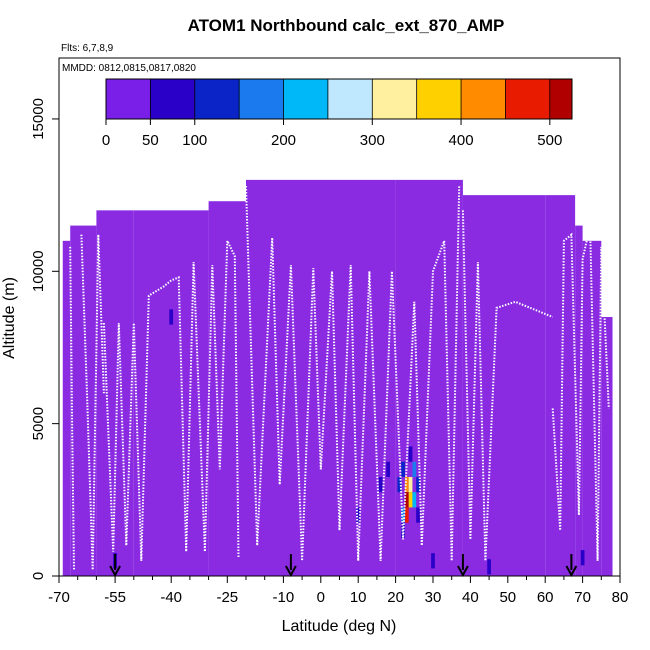 This screenshot has width=650, height=650. Describe the element at coordinates (38, 119) in the screenshot. I see `y-tick-label: 15000` at that location.